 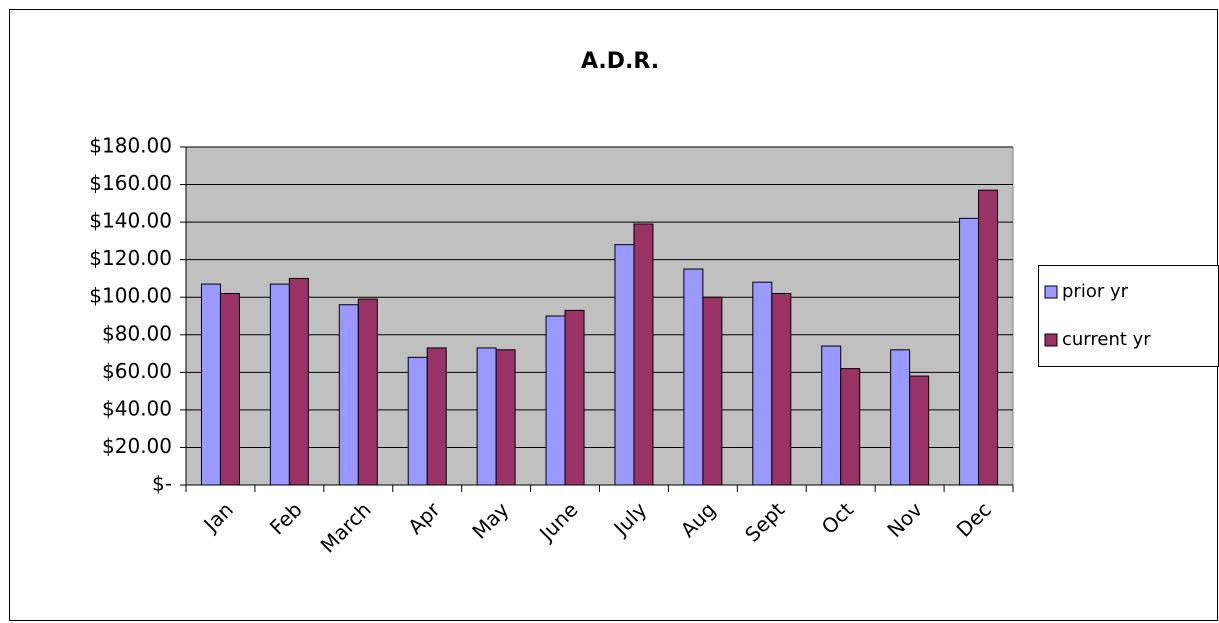 I want to click on y-tick-label: $120.00, so click(x=130, y=258).